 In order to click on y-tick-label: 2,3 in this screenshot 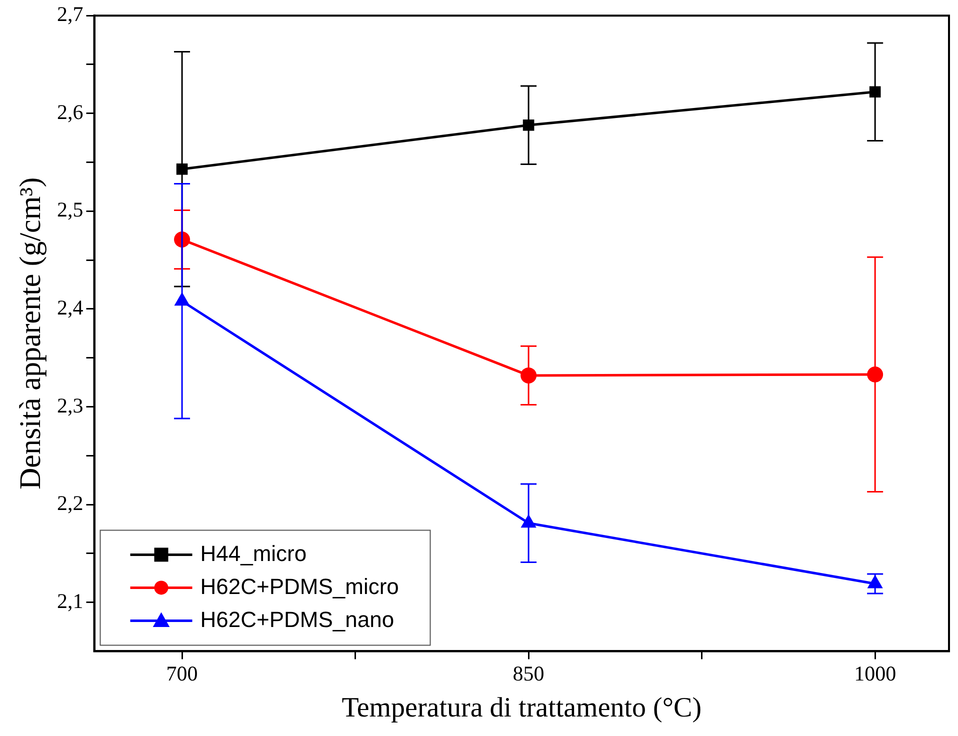, I will do `click(70, 405)`.